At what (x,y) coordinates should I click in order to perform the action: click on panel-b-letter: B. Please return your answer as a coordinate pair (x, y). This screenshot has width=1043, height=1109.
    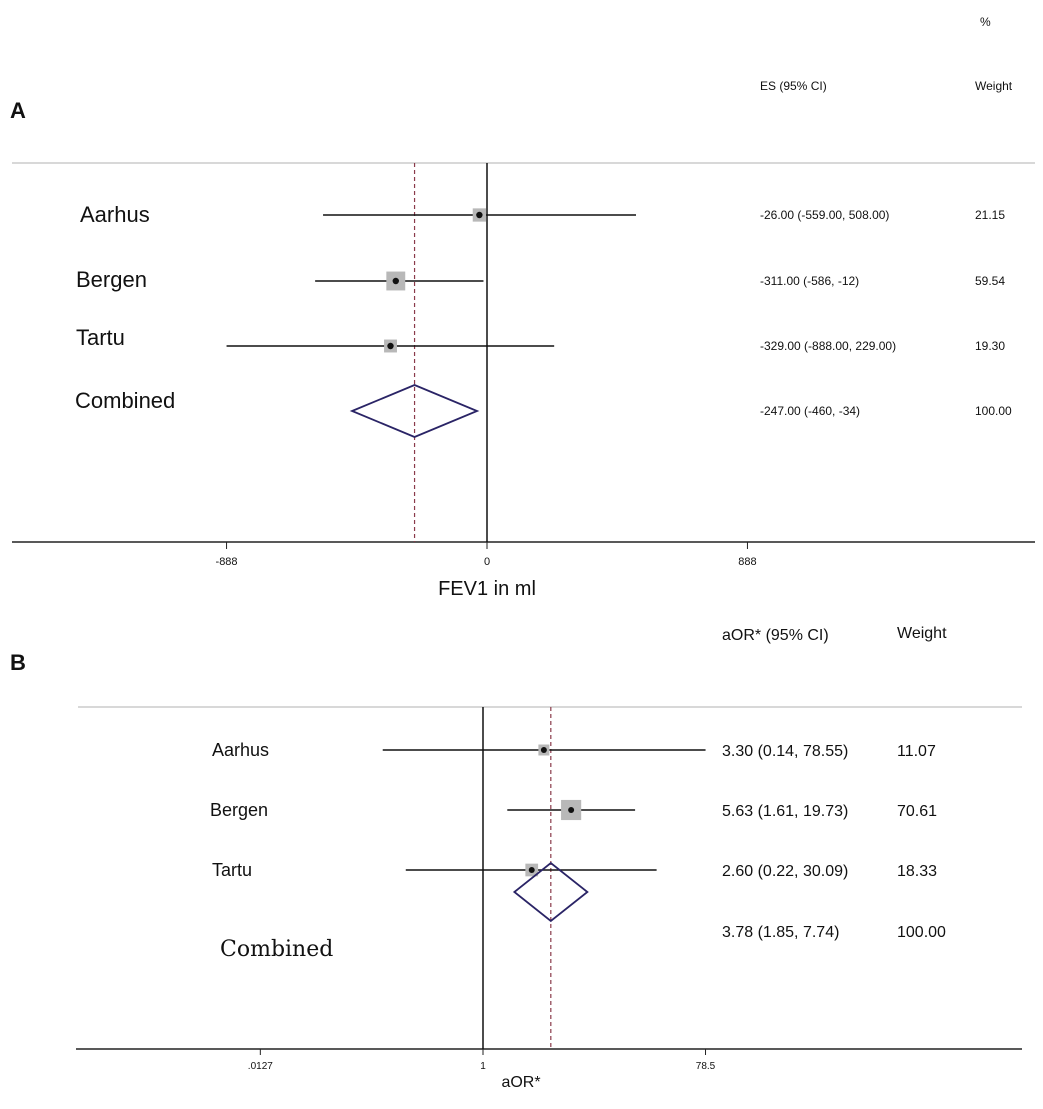
    Looking at the image, I should click on (18, 662).